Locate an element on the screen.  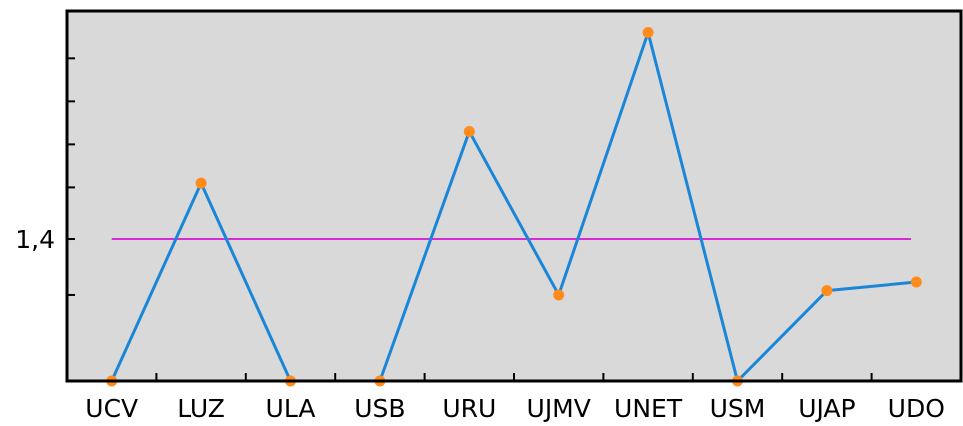
x-tick-label: USM is located at coordinates (738, 408).